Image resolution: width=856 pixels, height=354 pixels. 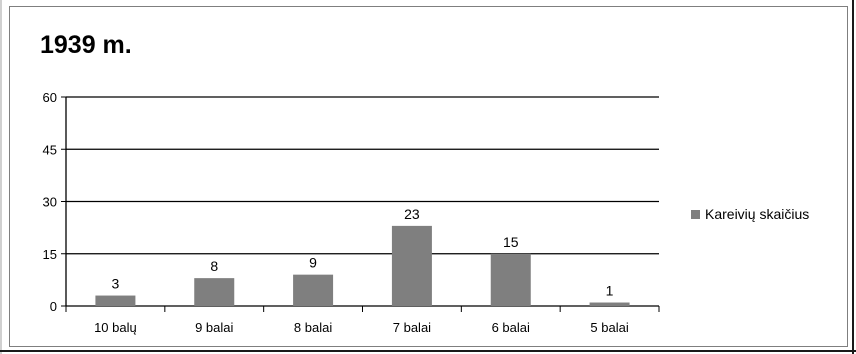 I want to click on x-tick-label: 10 balų, so click(x=115, y=327).